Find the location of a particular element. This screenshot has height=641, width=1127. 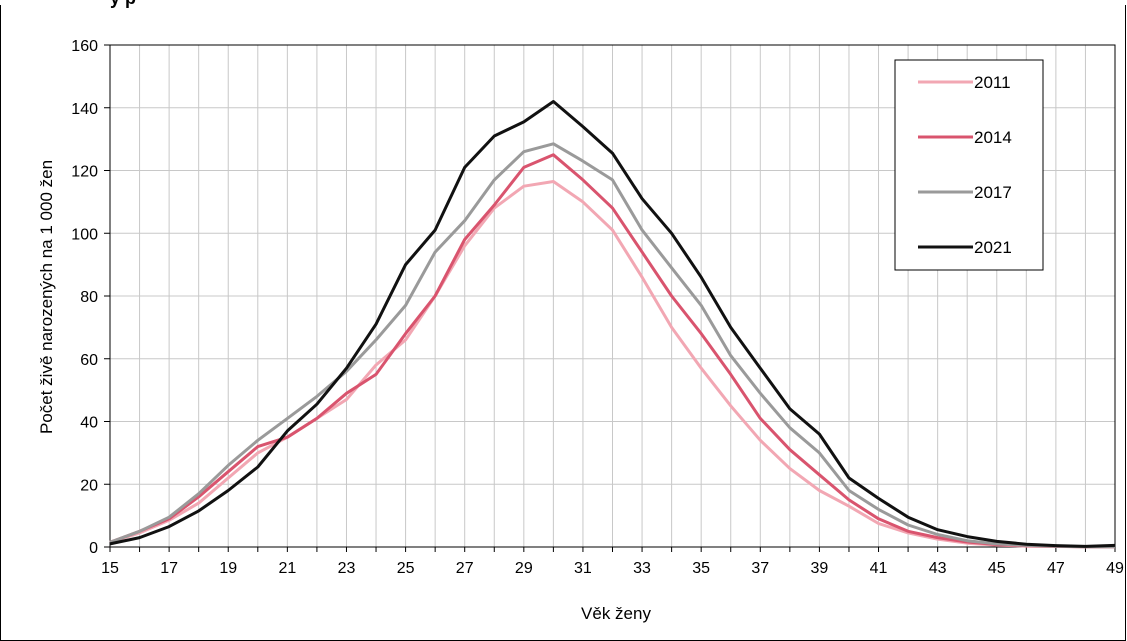

y-tick-label: 40 is located at coordinates (89, 423).